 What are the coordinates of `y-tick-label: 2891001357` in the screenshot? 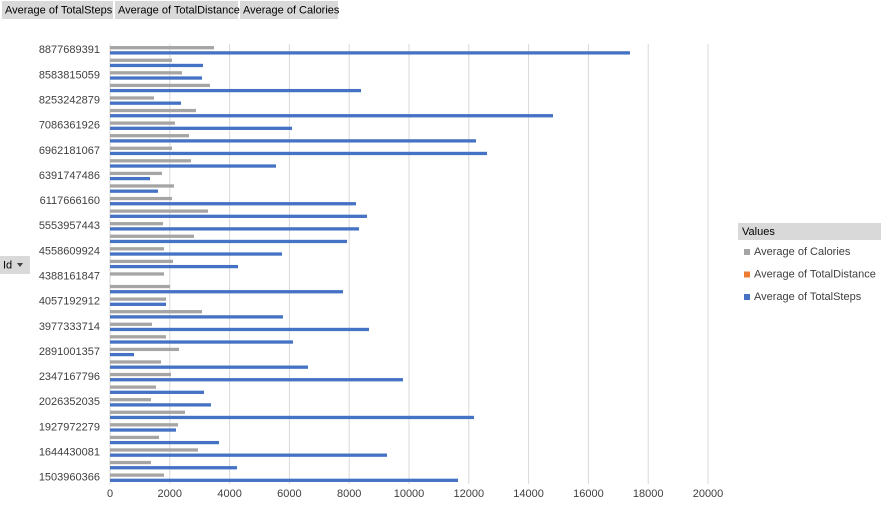 It's located at (69, 352).